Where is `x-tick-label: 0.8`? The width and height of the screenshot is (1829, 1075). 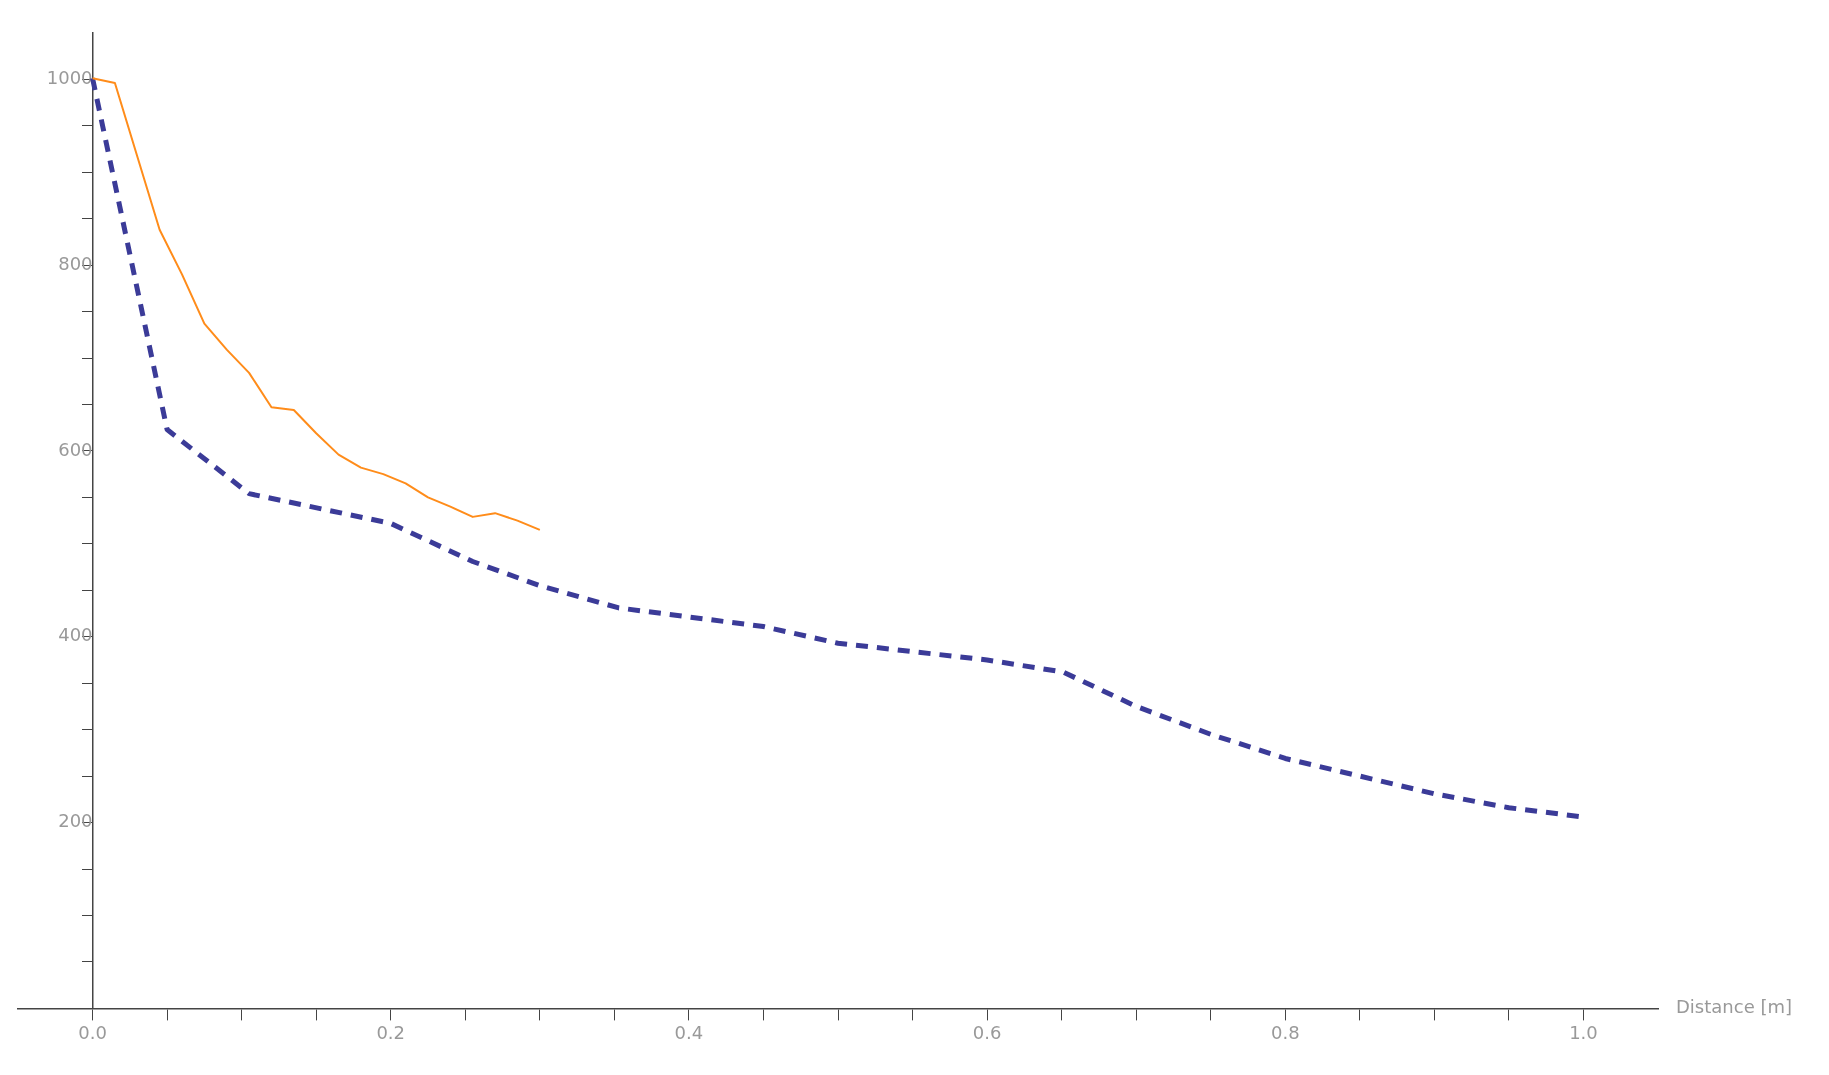
x-tick-label: 0.8 is located at coordinates (1285, 1032).